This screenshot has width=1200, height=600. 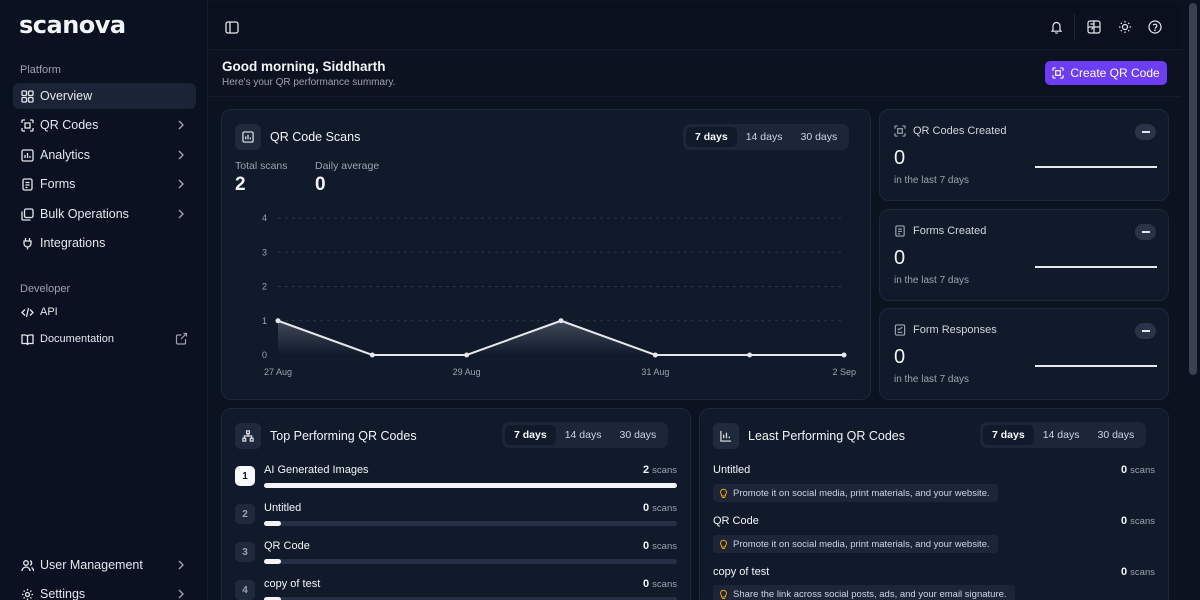 I want to click on language-icon, so click(x=1094, y=27).